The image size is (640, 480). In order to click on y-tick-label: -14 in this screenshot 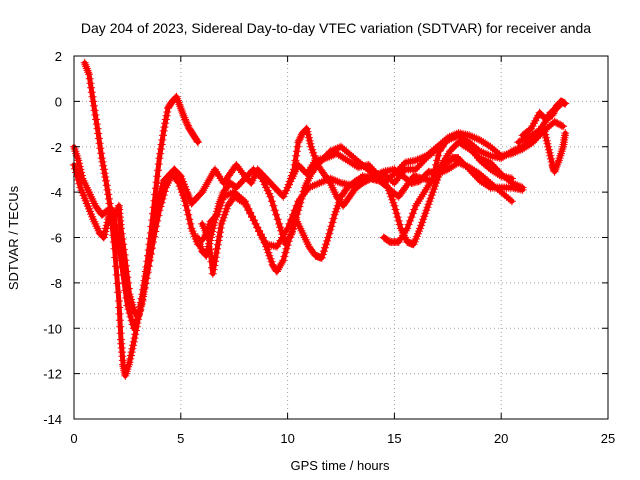, I will do `click(52, 419)`.